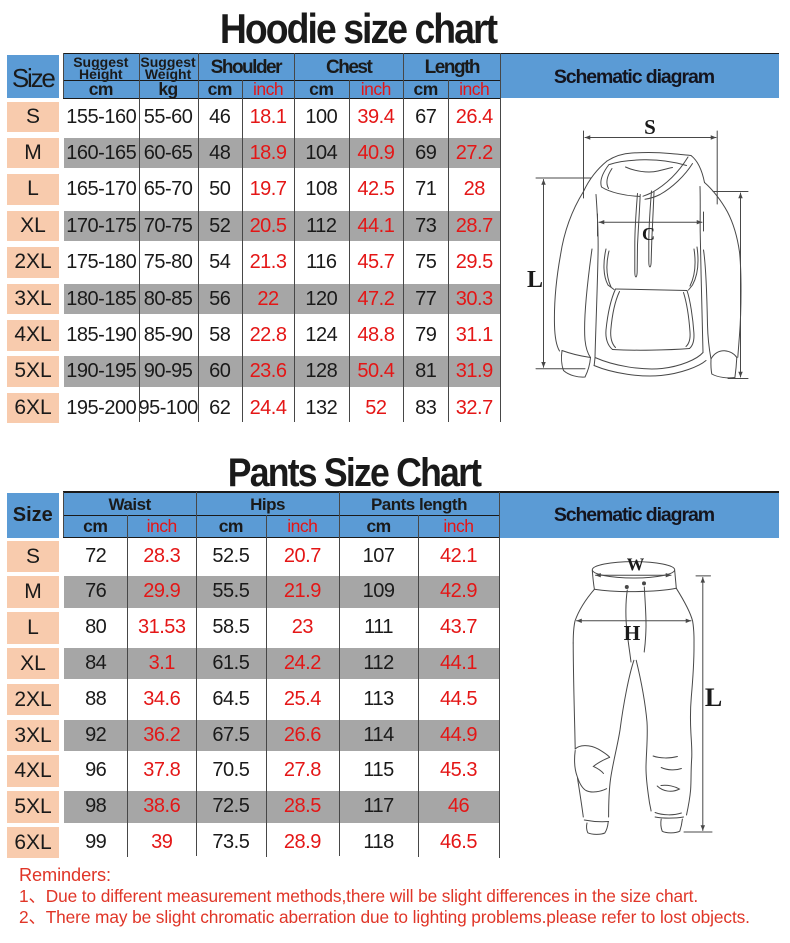  I want to click on svg-text: C, so click(648, 234).